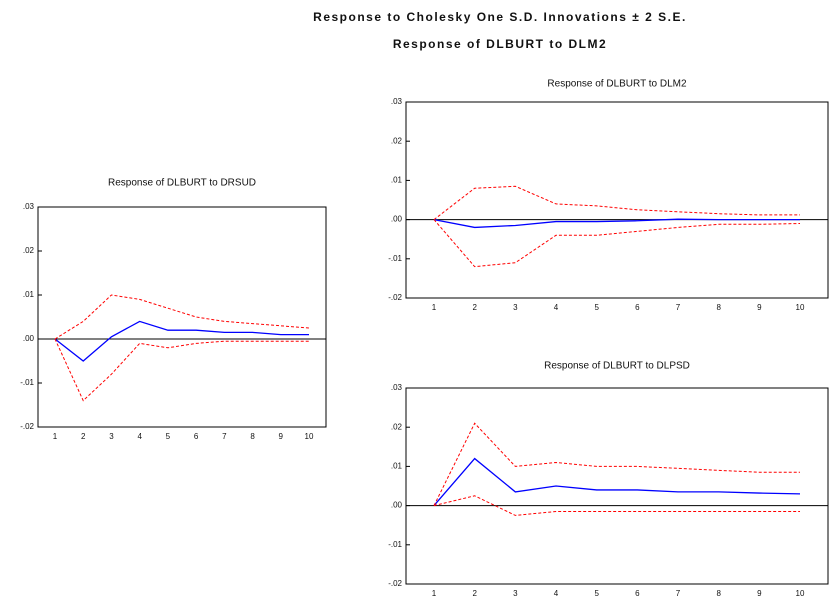  I want to click on chart-title: Response of DLBURT to DRSUD, so click(182, 183).